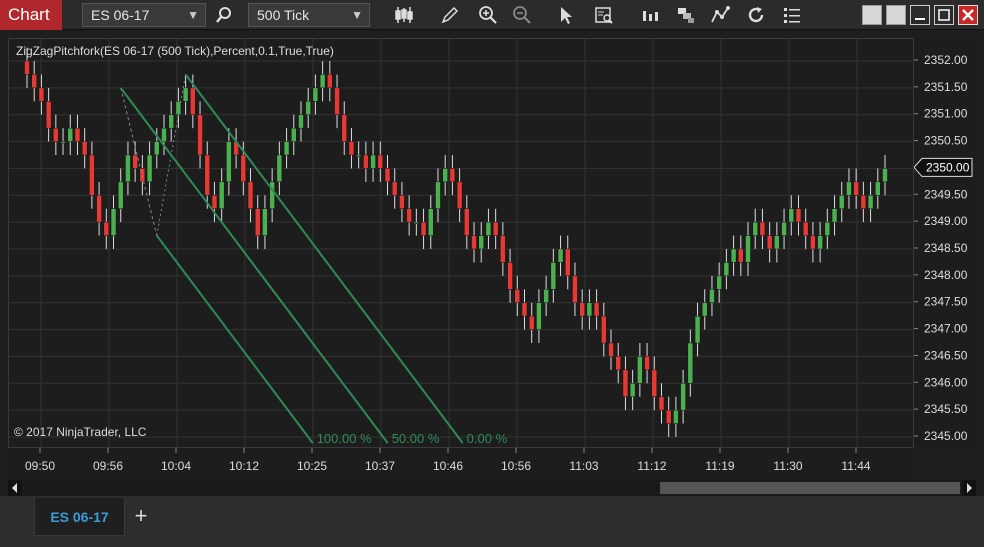  Describe the element at coordinates (943, 167) in the screenshot. I see `current-price-marker` at that location.